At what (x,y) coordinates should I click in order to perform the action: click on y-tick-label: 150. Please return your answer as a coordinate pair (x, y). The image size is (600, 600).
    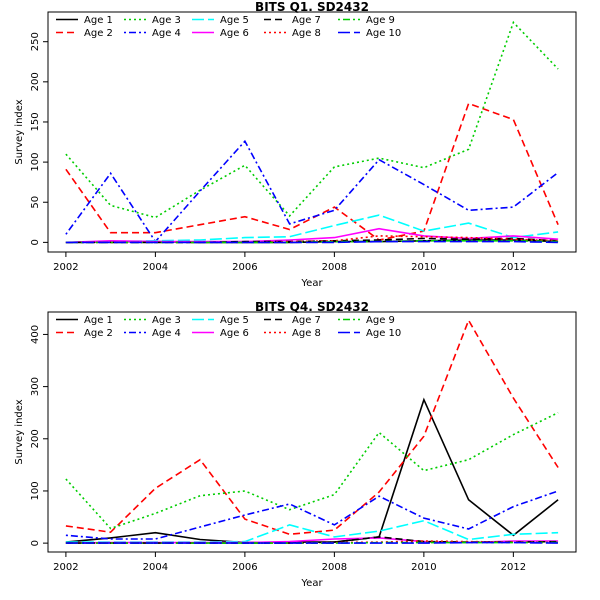
    Looking at the image, I should click on (35, 121).